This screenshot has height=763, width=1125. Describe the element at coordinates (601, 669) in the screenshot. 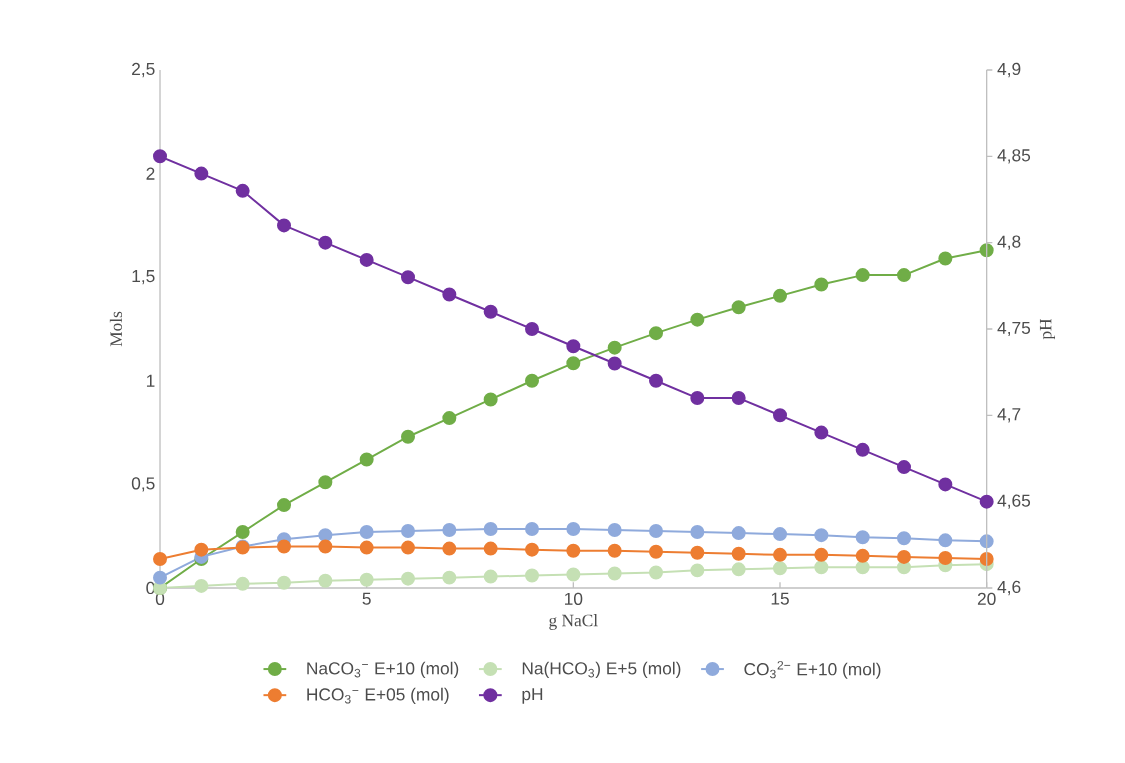

I see `legend-label: Na(HCO$_{3}$) E+5 (mol)` at that location.